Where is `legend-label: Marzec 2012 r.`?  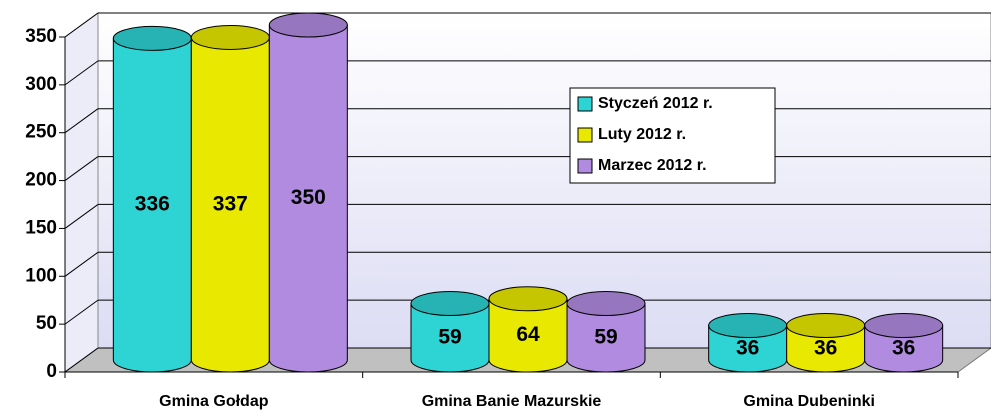
legend-label: Marzec 2012 r. is located at coordinates (652, 165).